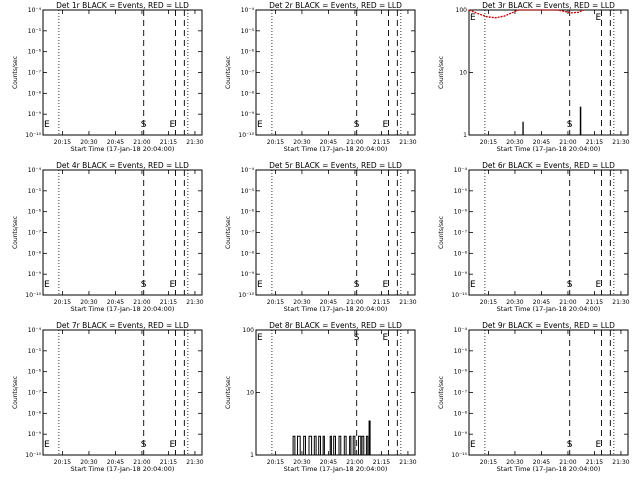 This screenshot has height=480, width=640. What do you see at coordinates (526, 14) in the screenshot?
I see `series-line-lld` at bounding box center [526, 14].